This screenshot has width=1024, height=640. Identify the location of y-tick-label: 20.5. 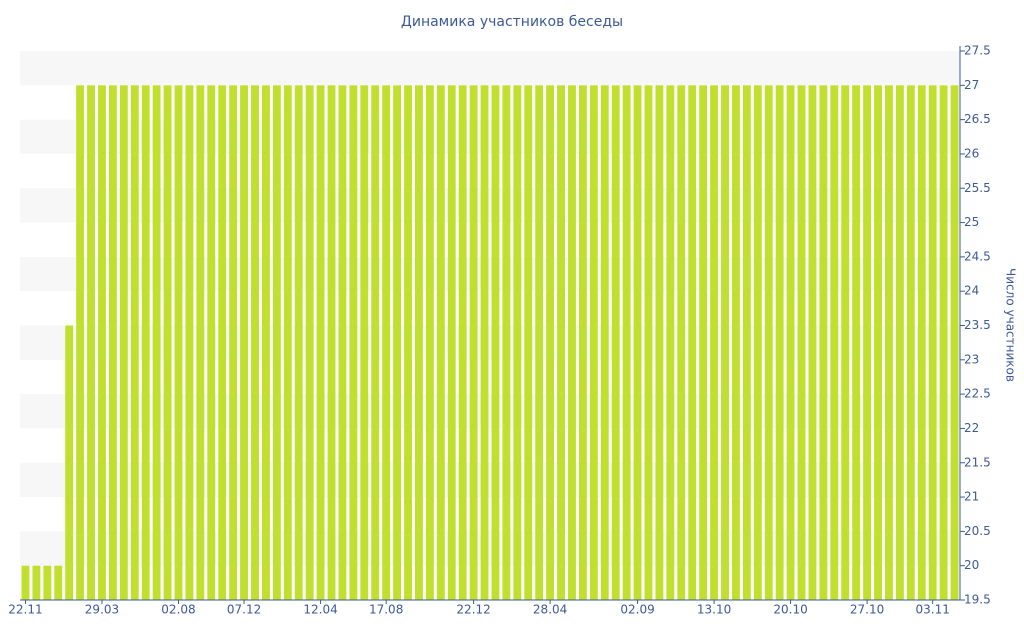
(977, 531).